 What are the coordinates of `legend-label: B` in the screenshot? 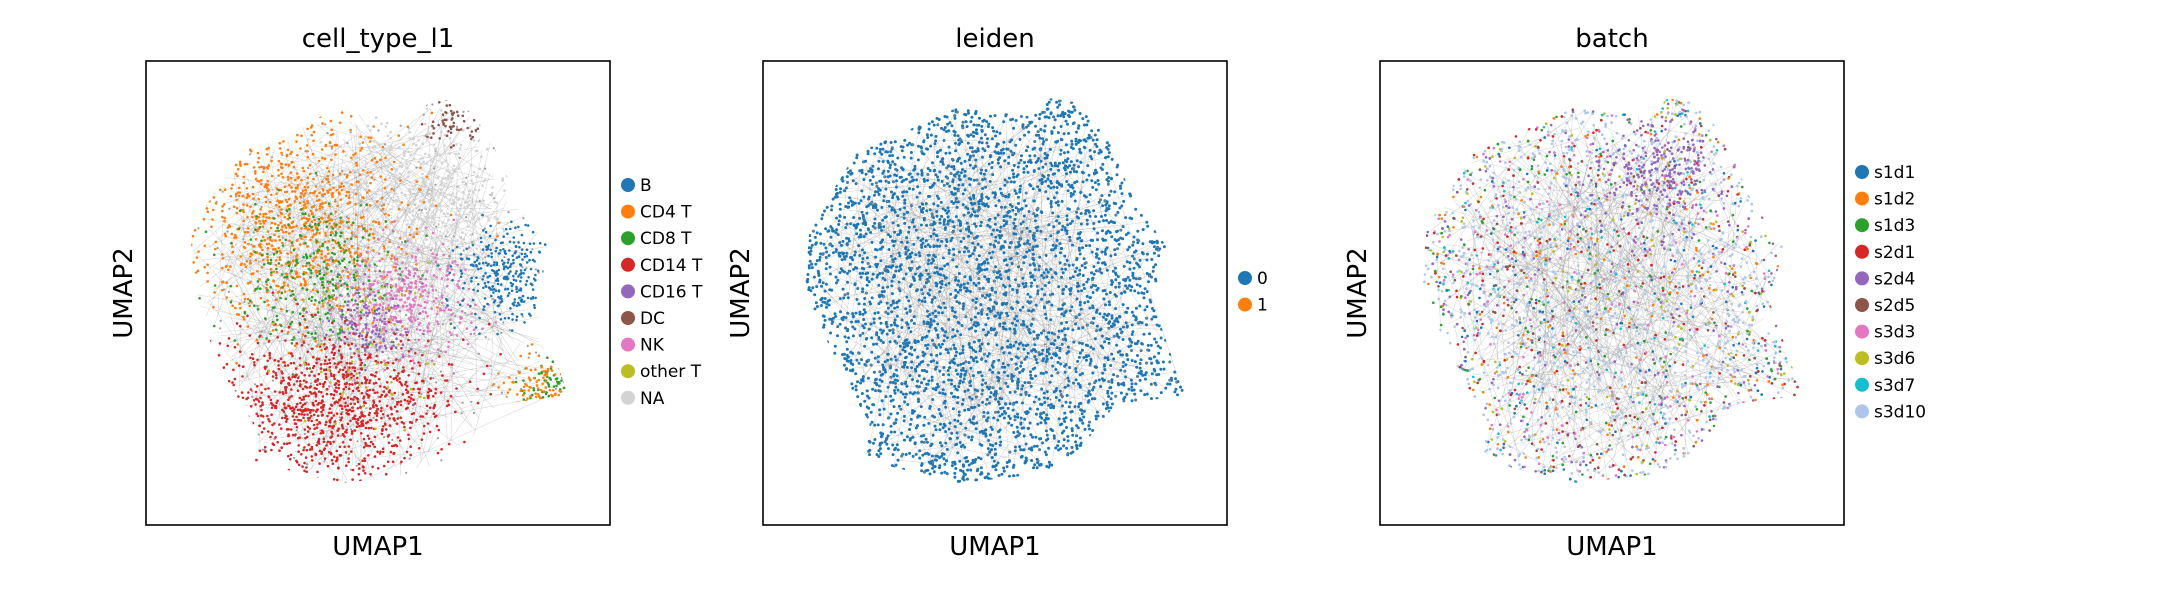 It's located at (646, 186).